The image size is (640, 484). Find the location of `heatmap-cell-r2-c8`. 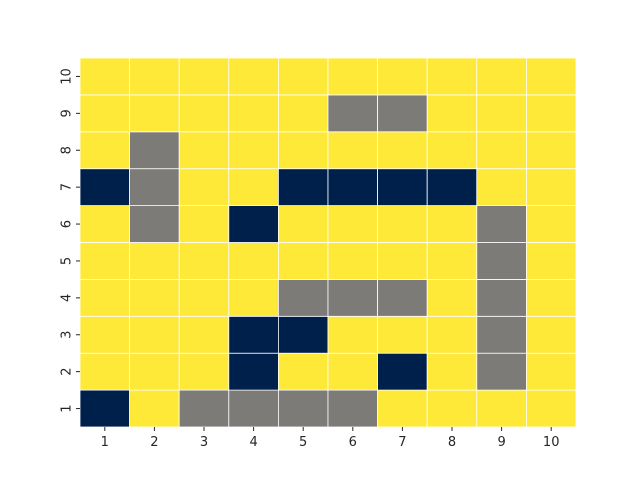

heatmap-cell-r2-c8 is located at coordinates (452, 371).